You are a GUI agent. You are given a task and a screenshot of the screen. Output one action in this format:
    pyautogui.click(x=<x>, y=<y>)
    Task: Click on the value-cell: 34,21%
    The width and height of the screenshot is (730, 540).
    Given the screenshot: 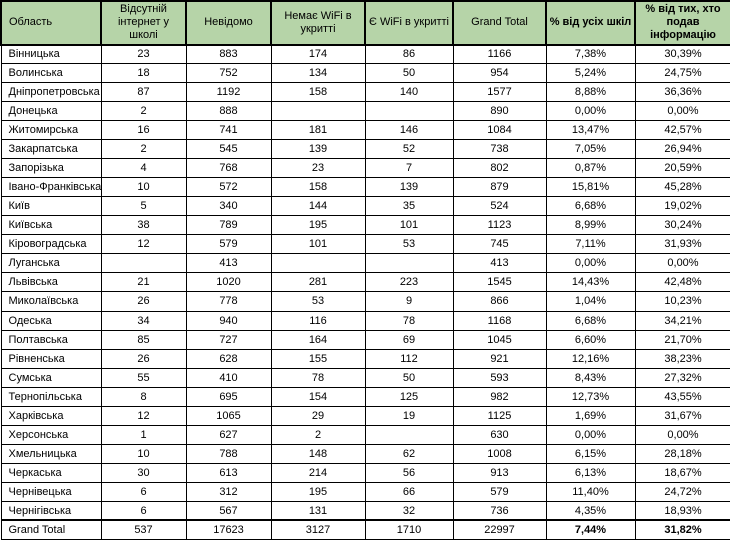 What is the action you would take?
    pyautogui.click(x=682, y=320)
    